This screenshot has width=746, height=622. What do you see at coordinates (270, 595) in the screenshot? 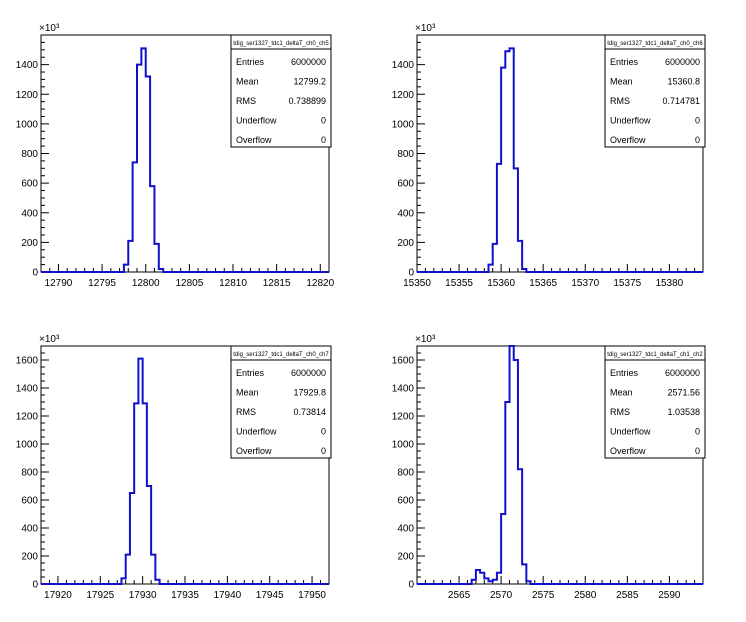
I see `x-tick-label: 17945` at bounding box center [270, 595].